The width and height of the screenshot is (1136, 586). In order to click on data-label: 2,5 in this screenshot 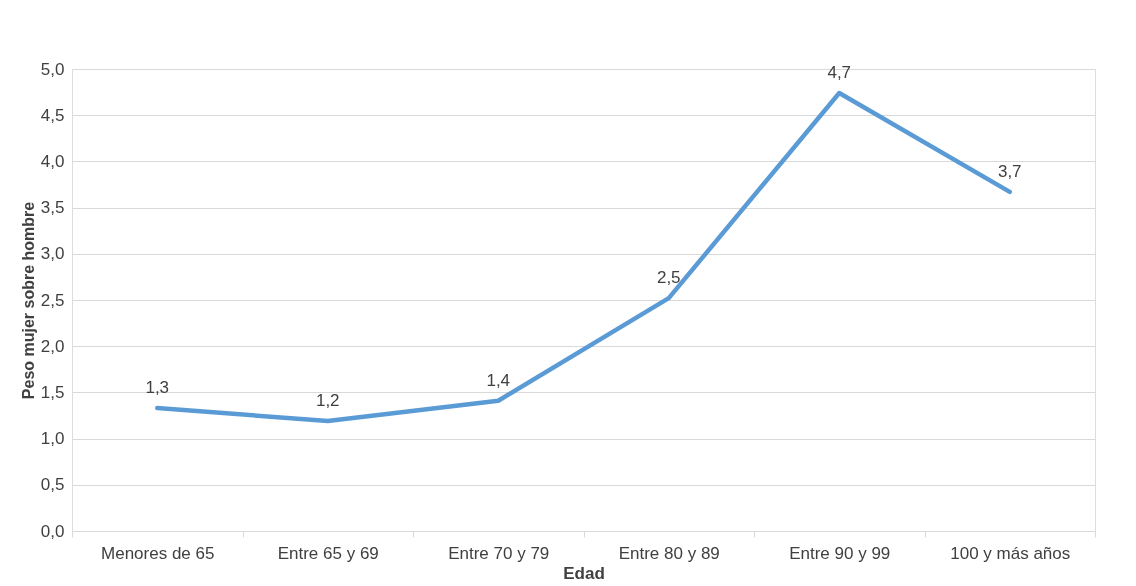, I will do `click(668, 278)`.